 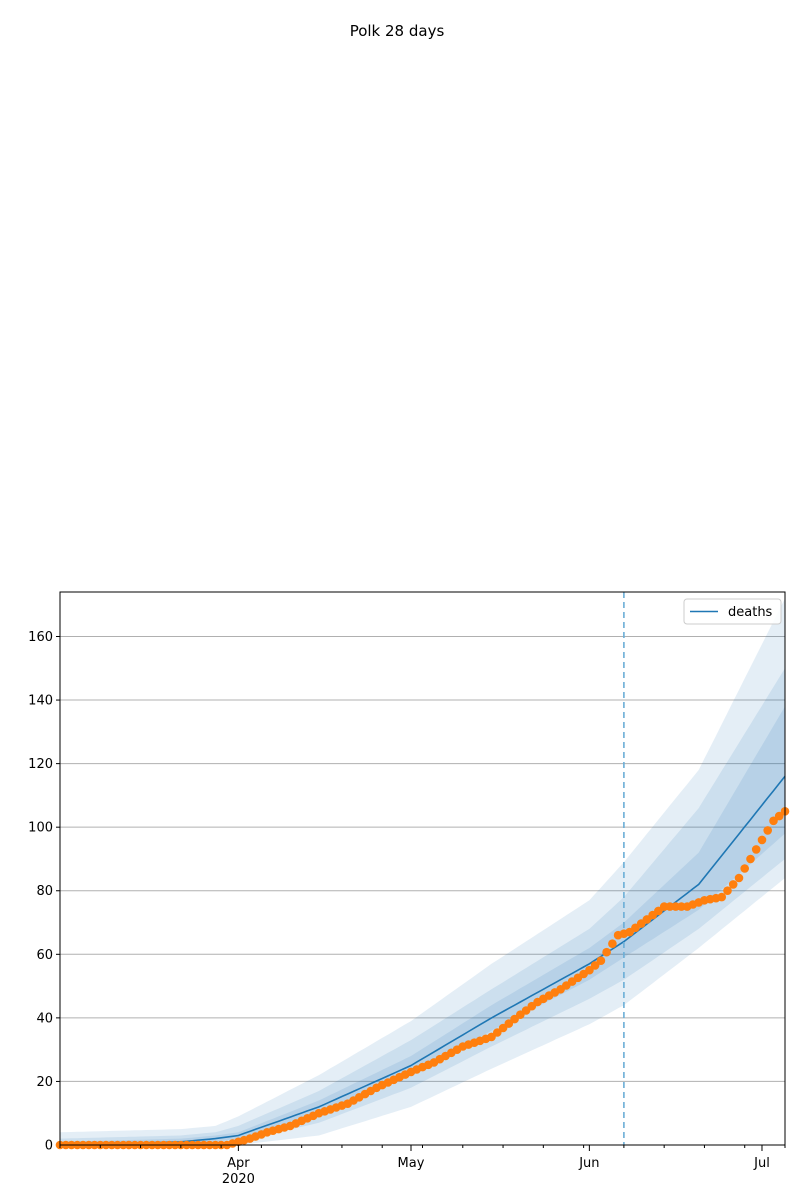 I want to click on legend-box, so click(x=732, y=611).